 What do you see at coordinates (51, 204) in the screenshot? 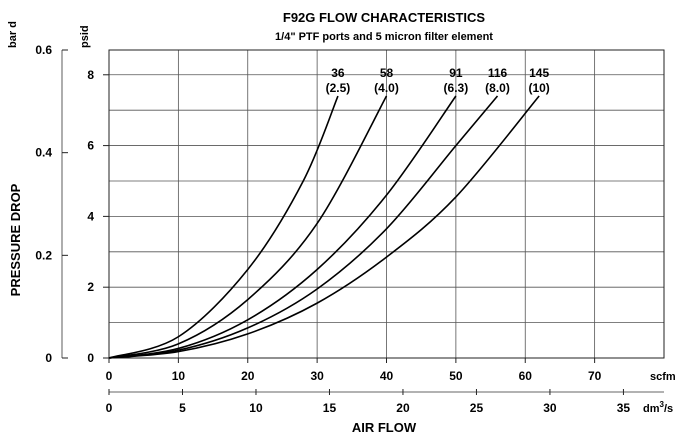
I see `y-secondary-ticks: 0 0.2 0.4 0.6` at bounding box center [51, 204].